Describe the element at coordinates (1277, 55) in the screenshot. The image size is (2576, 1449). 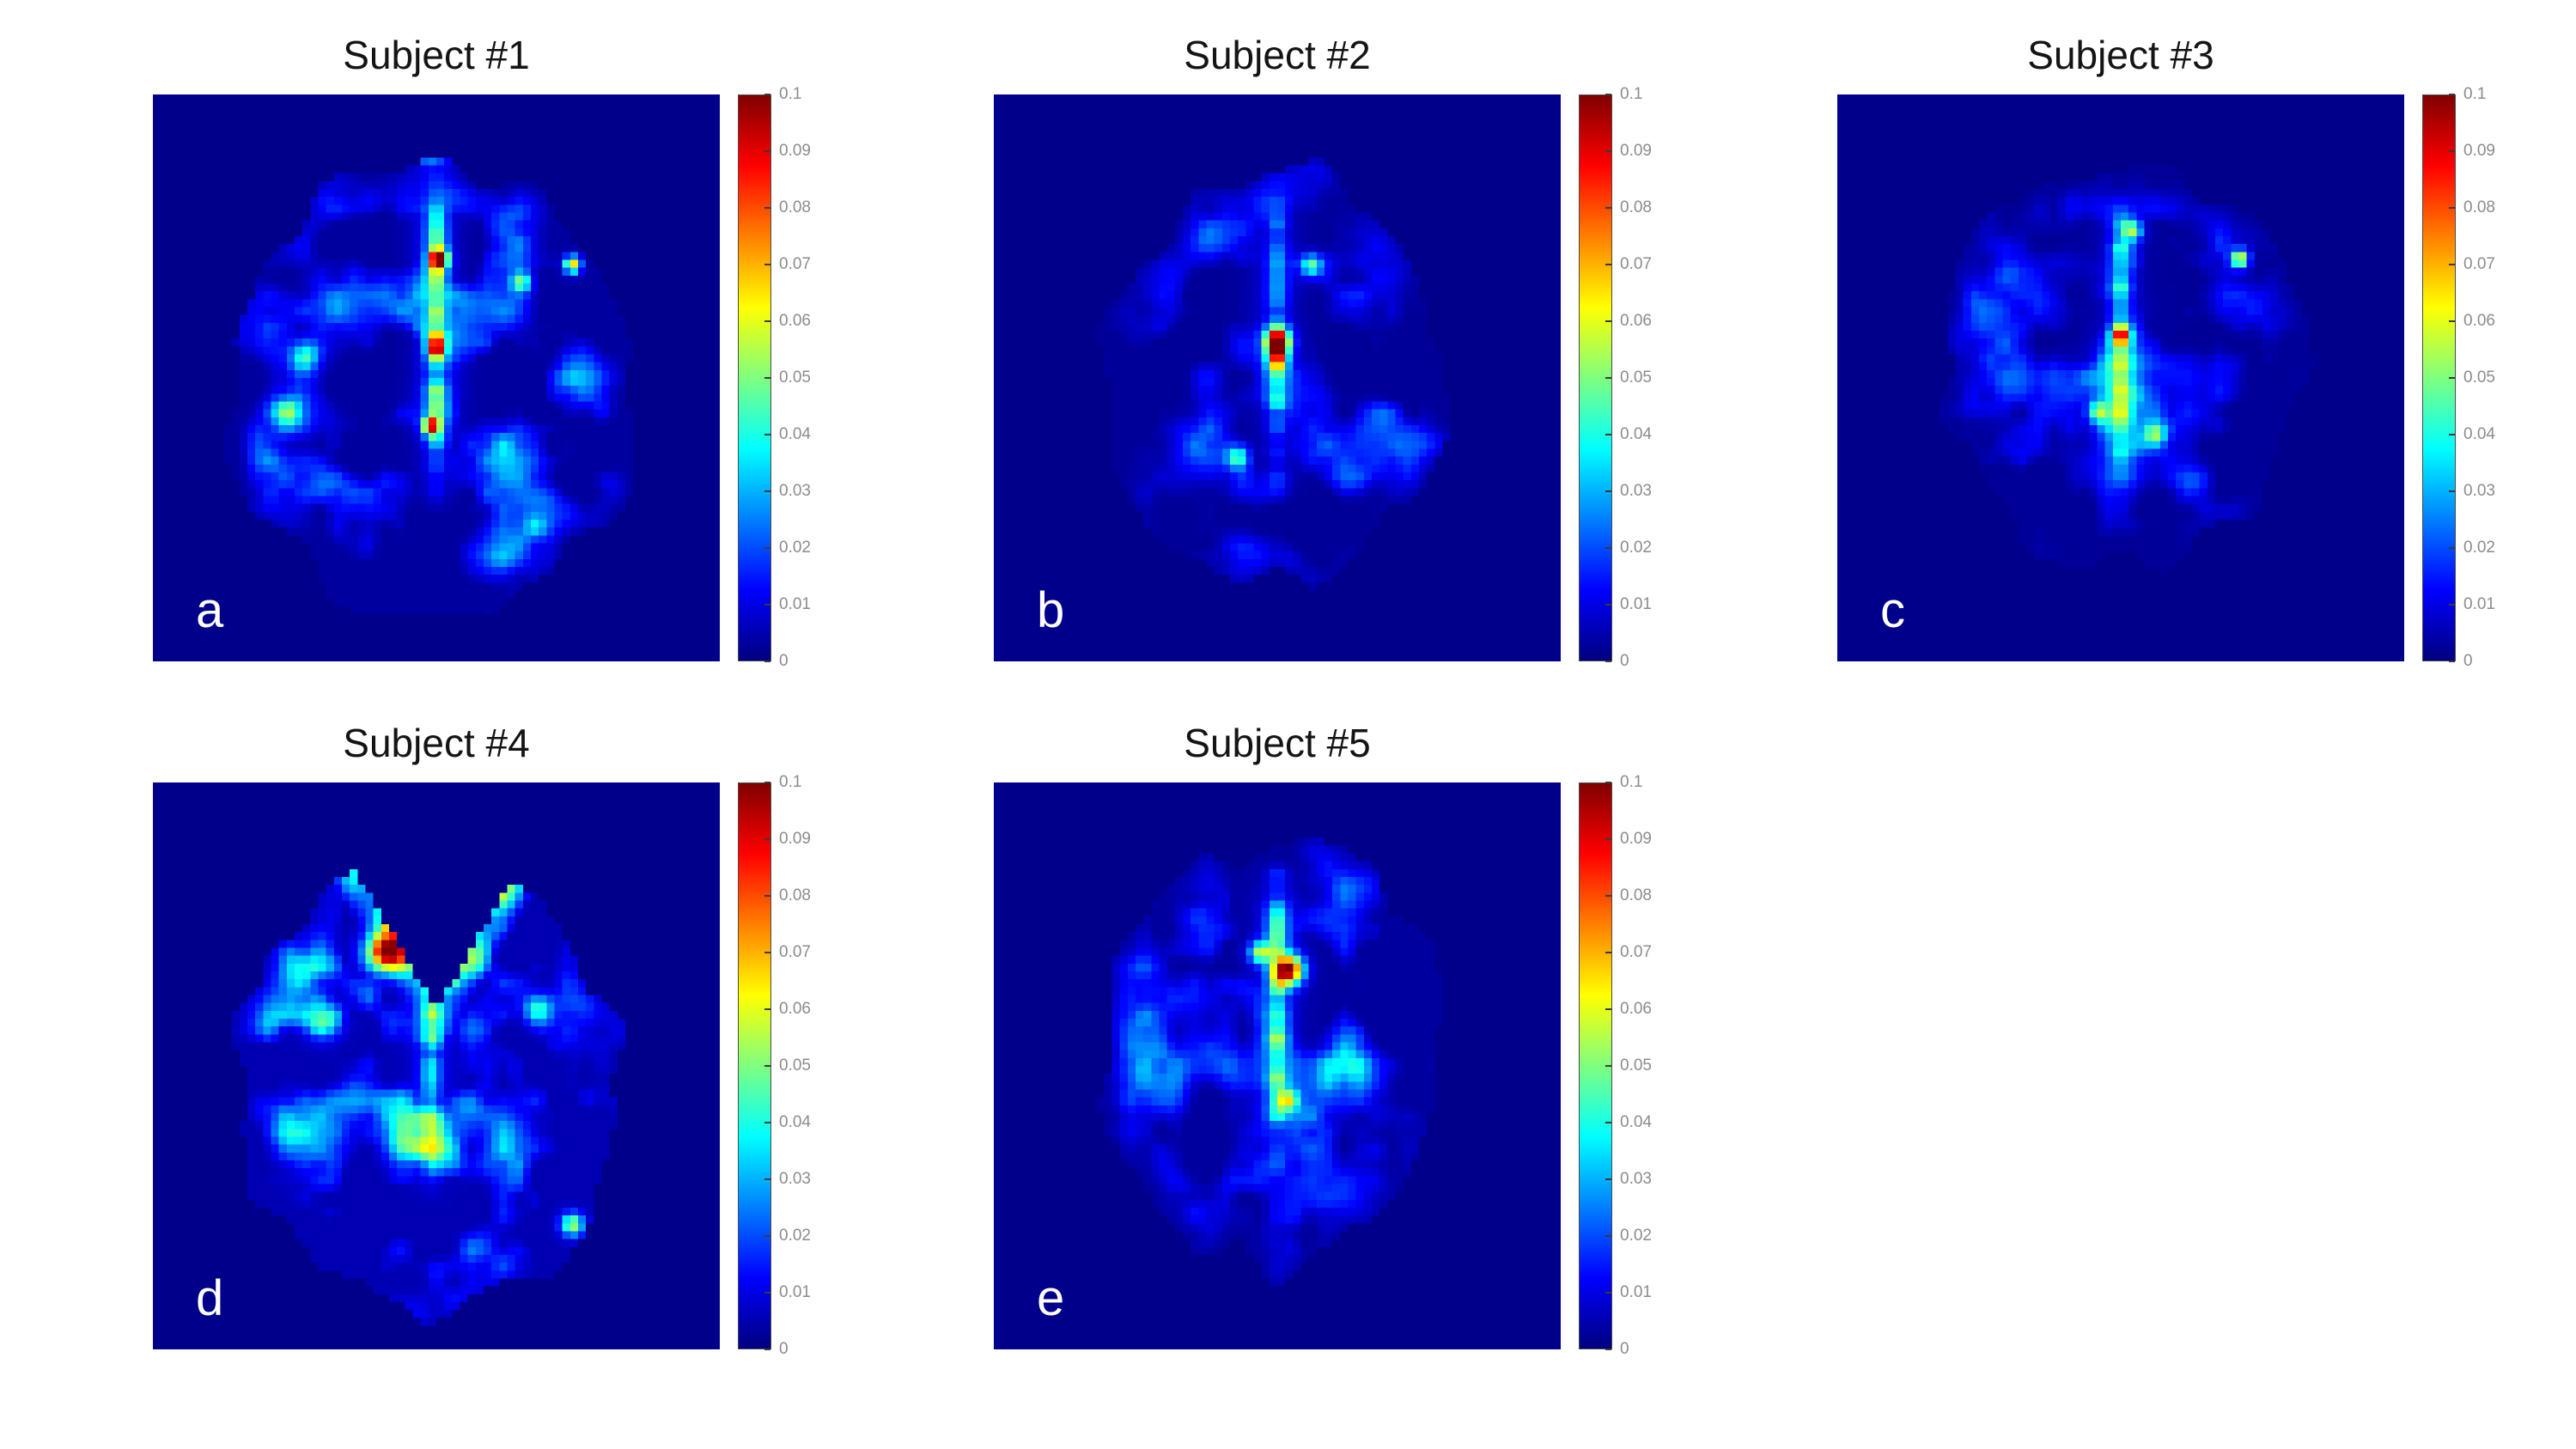
I see `panel-title: Subject #2` at that location.